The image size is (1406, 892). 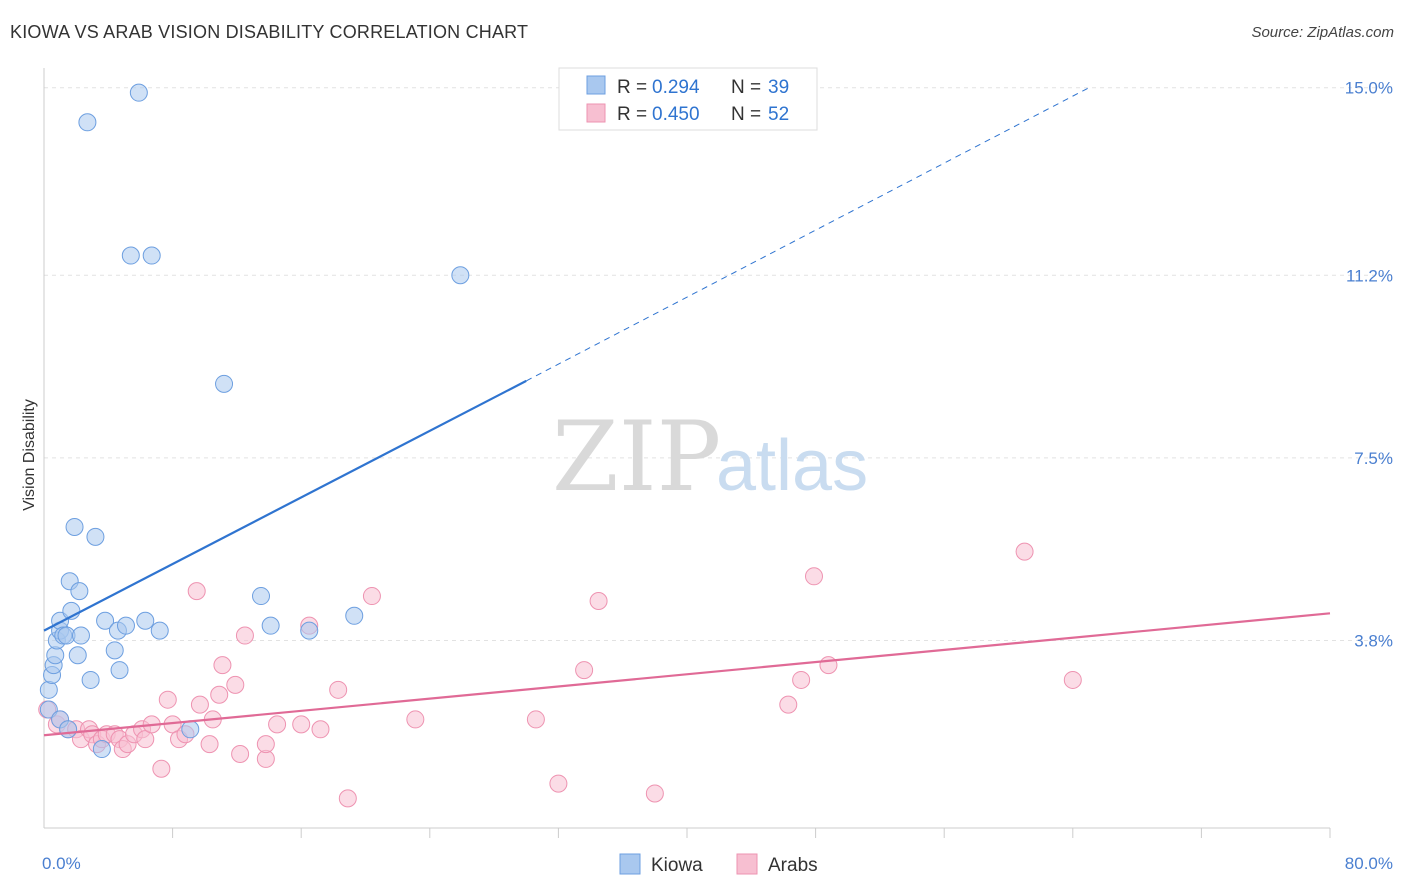 I want to click on legend-swatch-arabs, so click(x=596, y=113).